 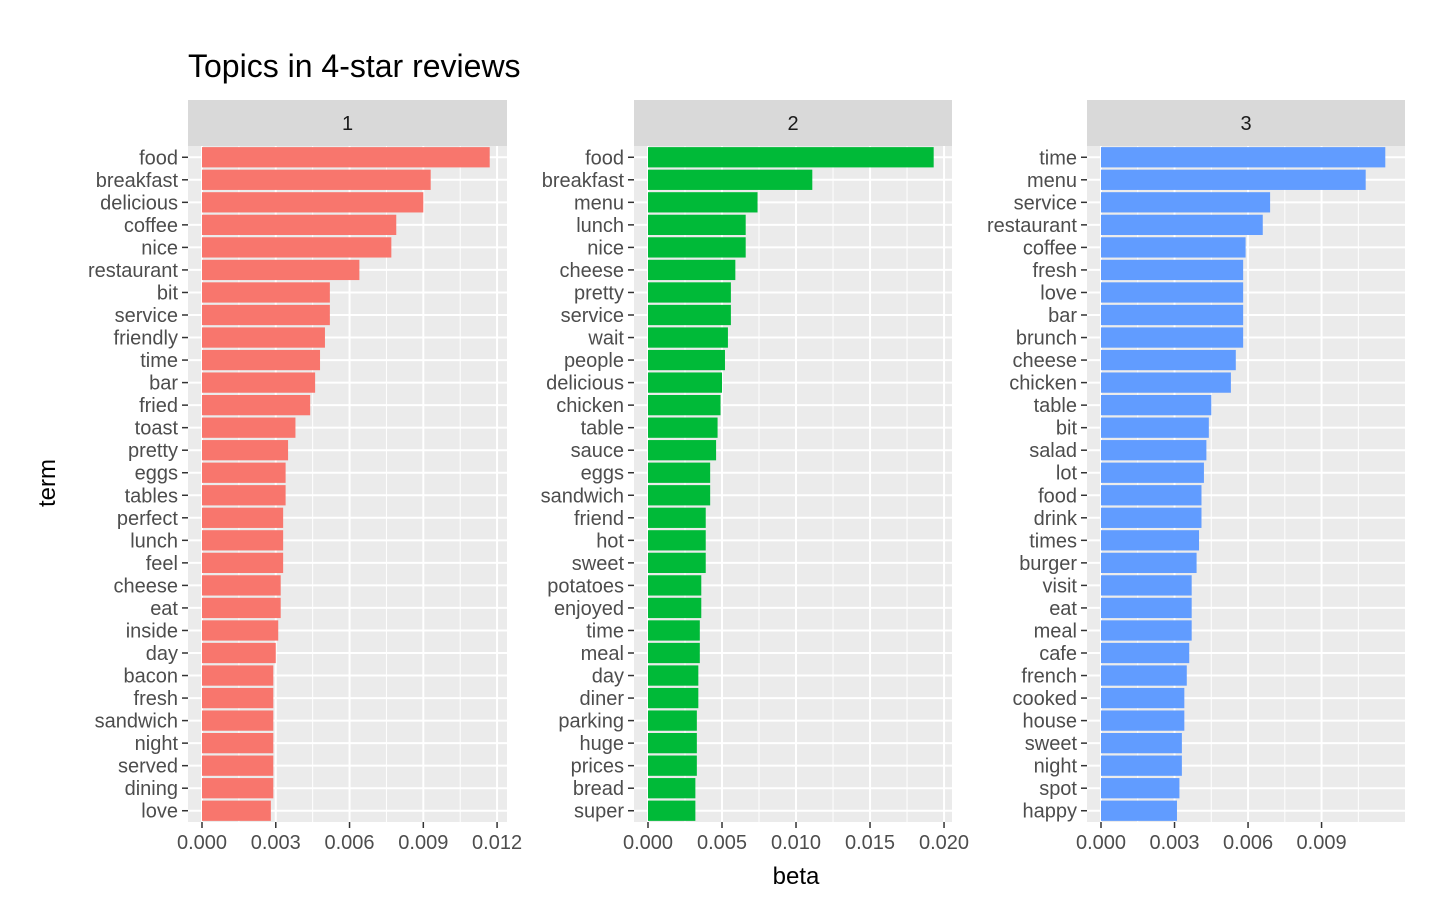 I want to click on y-tick-label: burger, so click(x=1048, y=564).